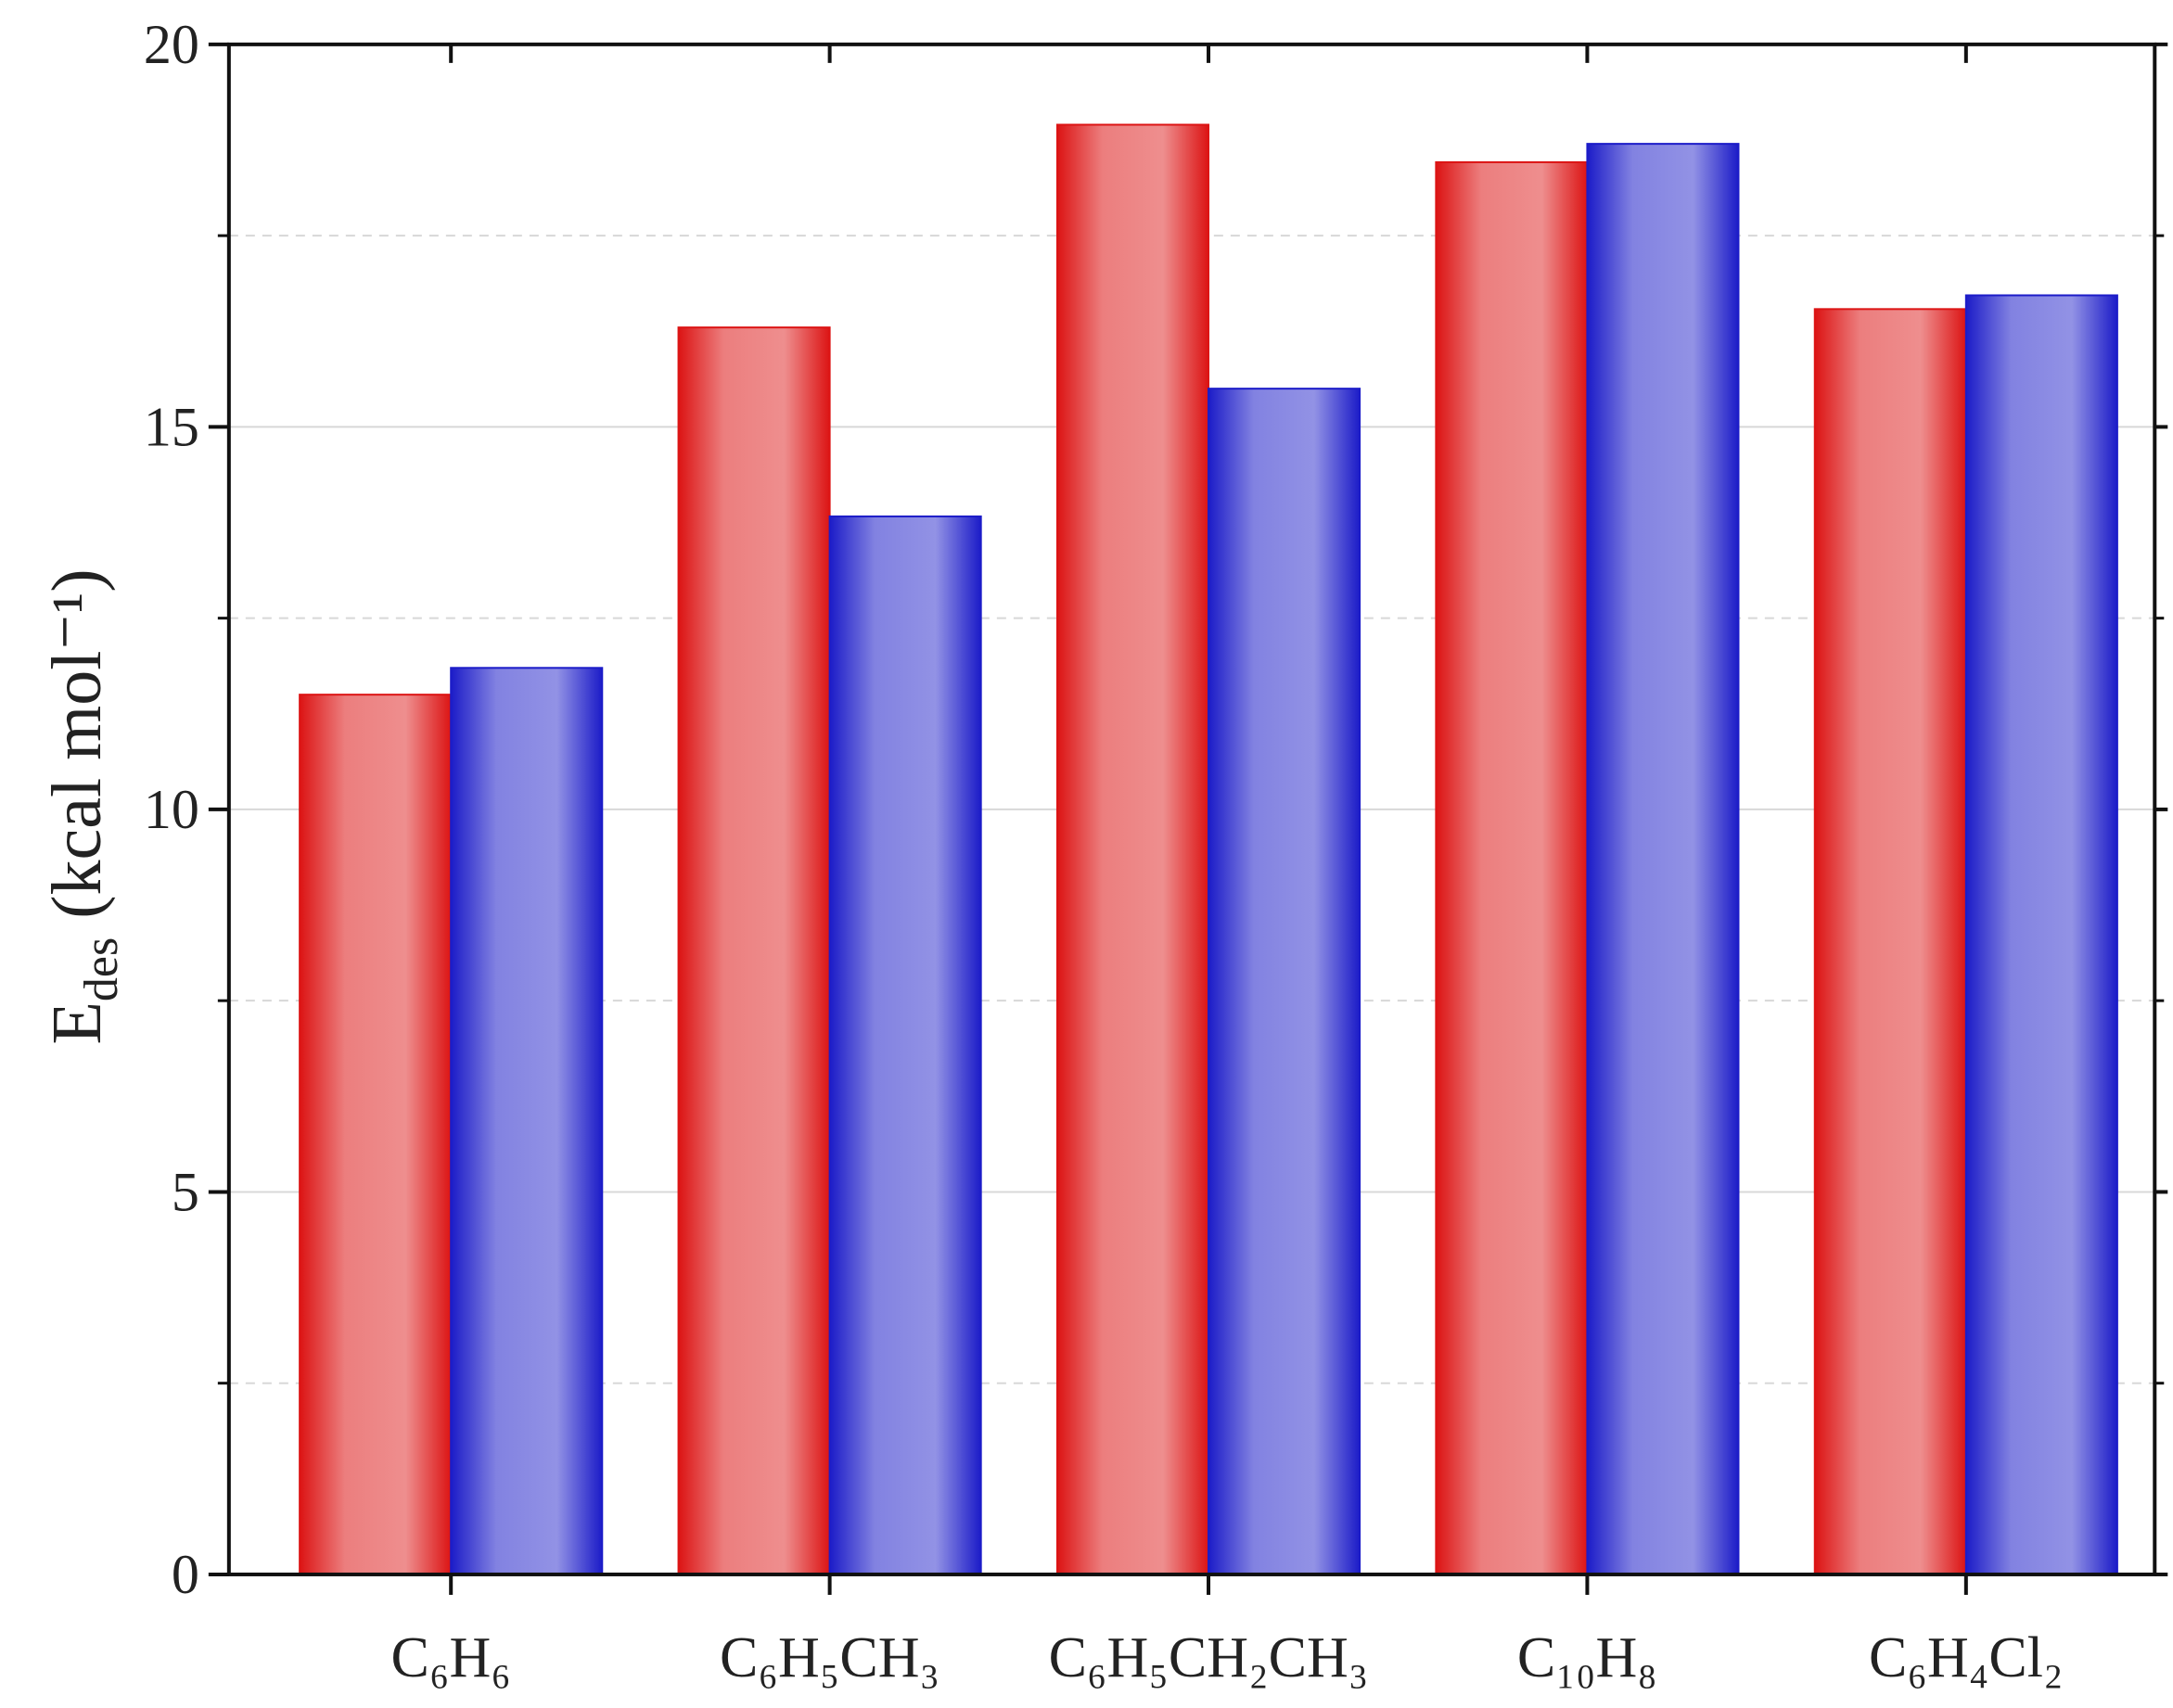 This screenshot has width=2173, height=1708. What do you see at coordinates (451, 1657) in the screenshot?
I see `x-tick-label: C₆H₆` at bounding box center [451, 1657].